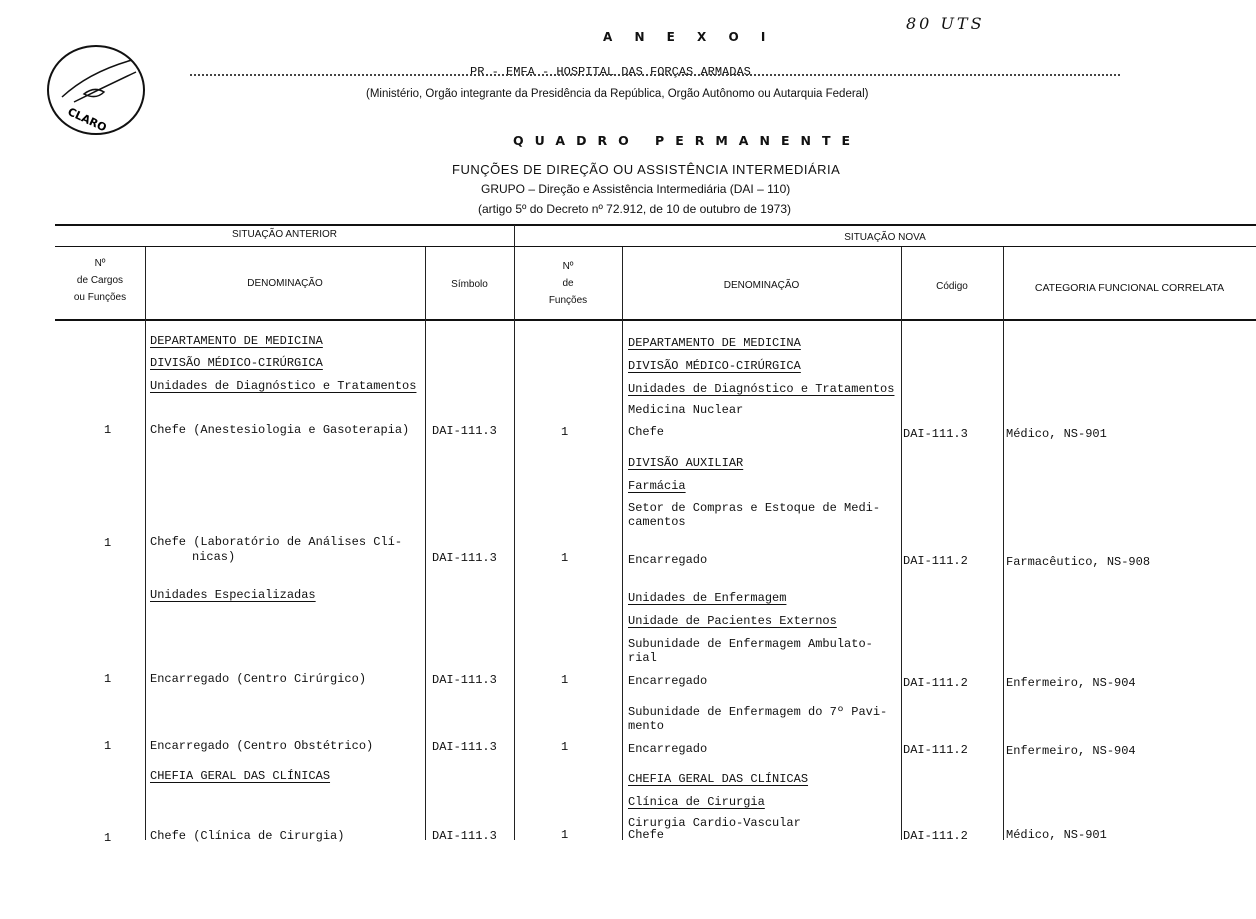  I want to click on new-section: Clínica de Cirurgia, so click(696, 802).